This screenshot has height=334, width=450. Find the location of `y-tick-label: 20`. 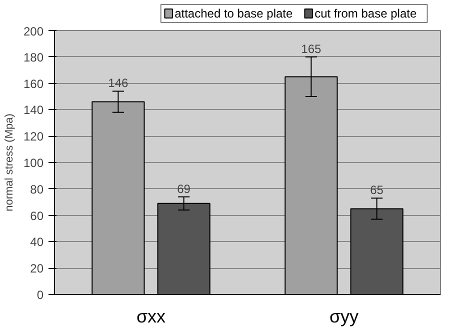

y-tick-label: 20 is located at coordinates (37, 269).